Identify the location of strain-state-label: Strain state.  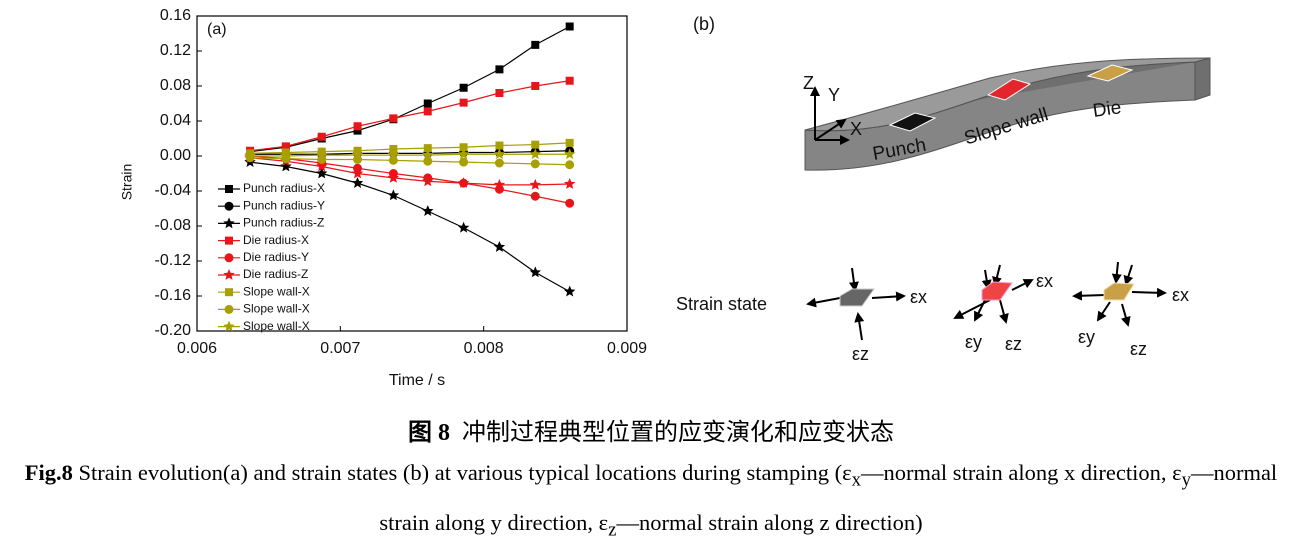
(721, 304).